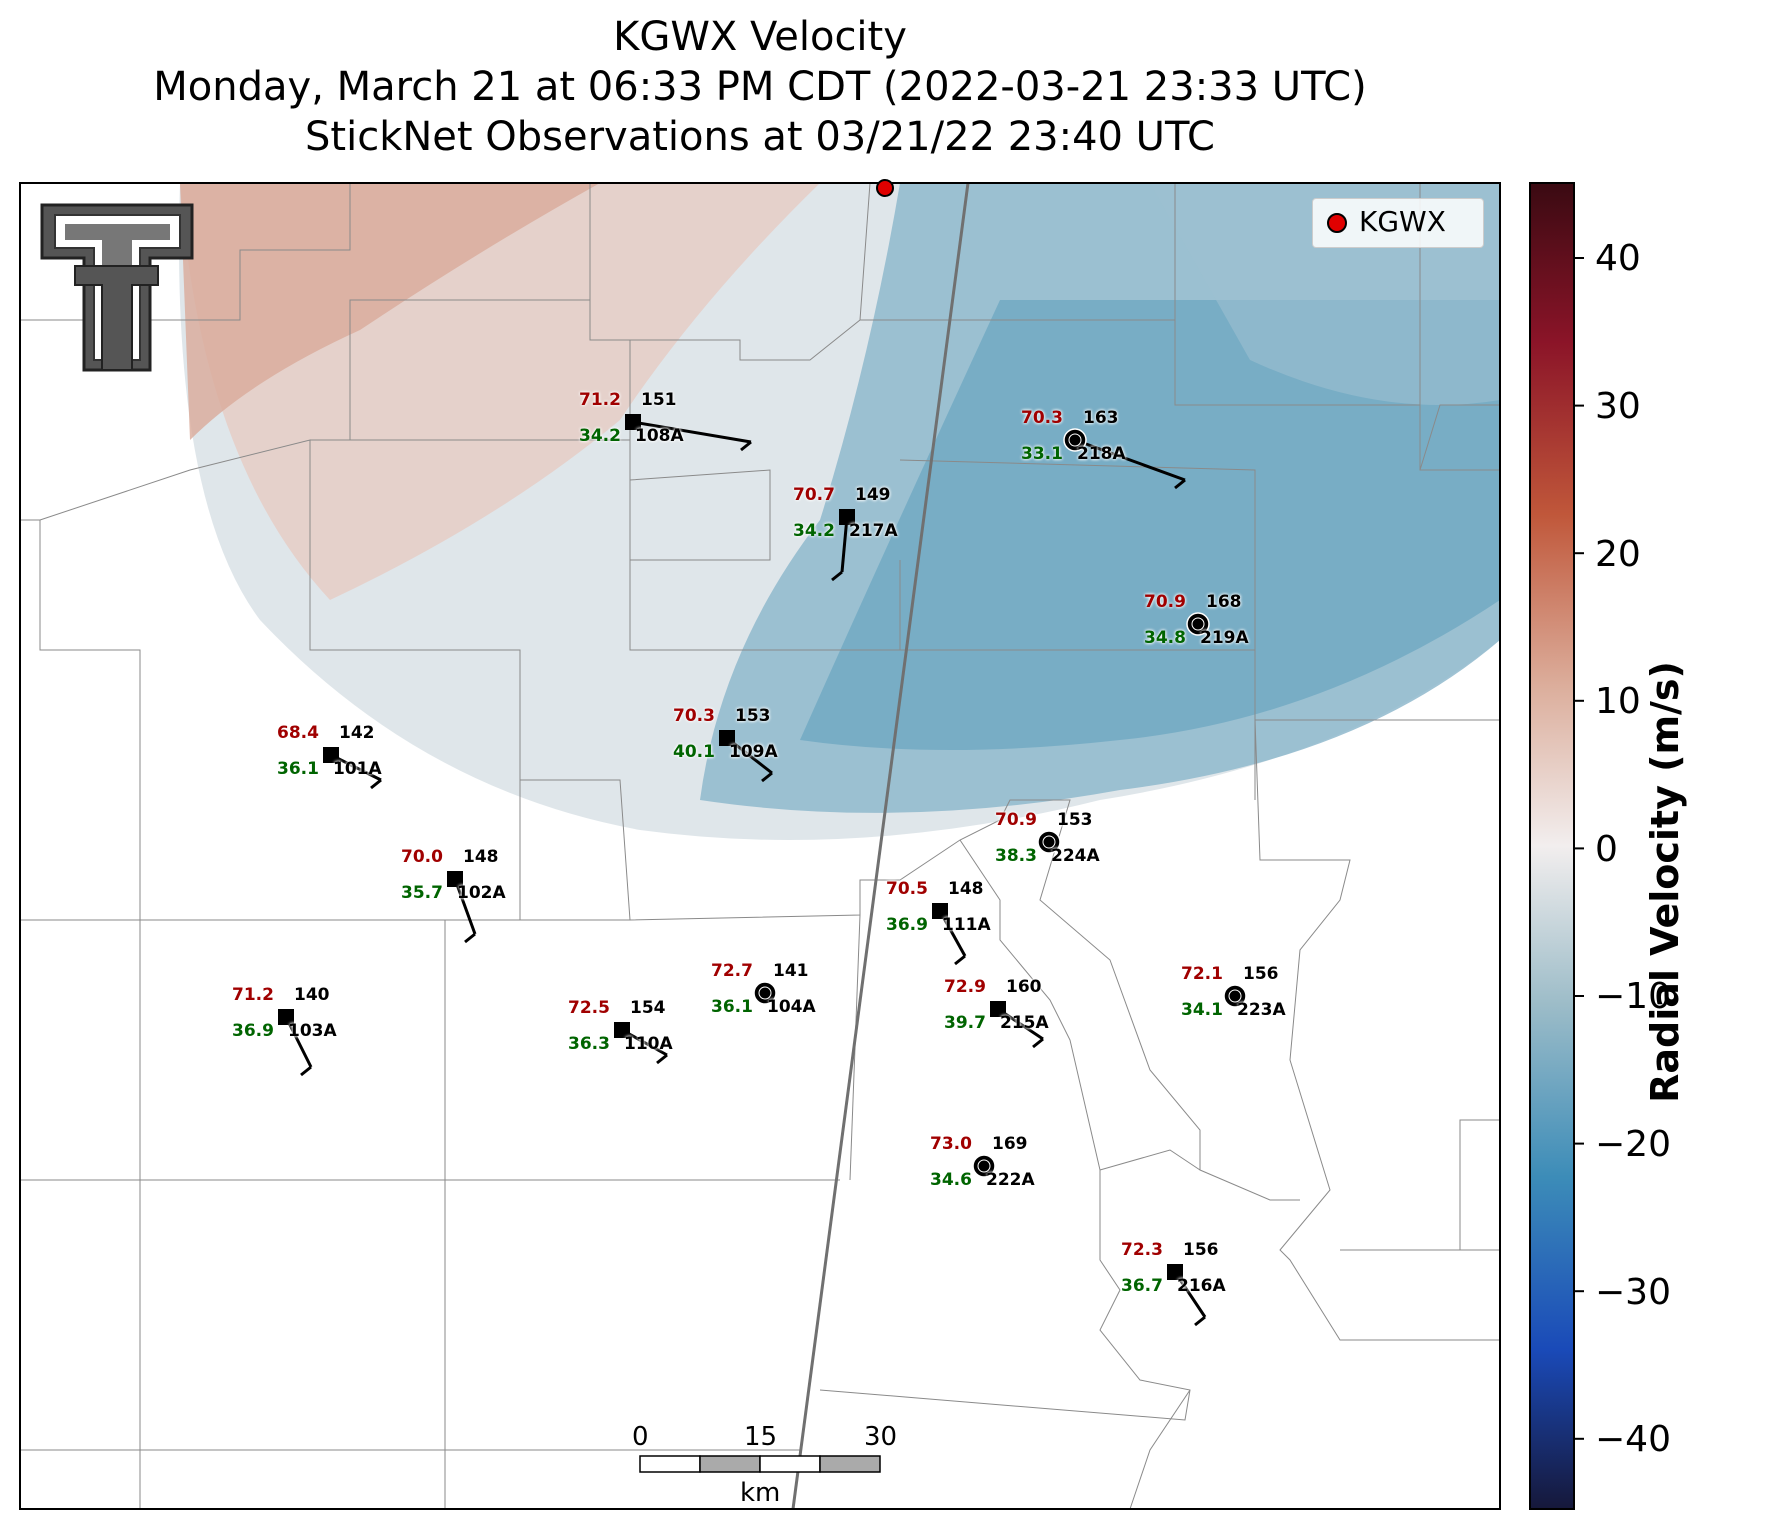  I want to click on station-pressure: 149, so click(873, 495).